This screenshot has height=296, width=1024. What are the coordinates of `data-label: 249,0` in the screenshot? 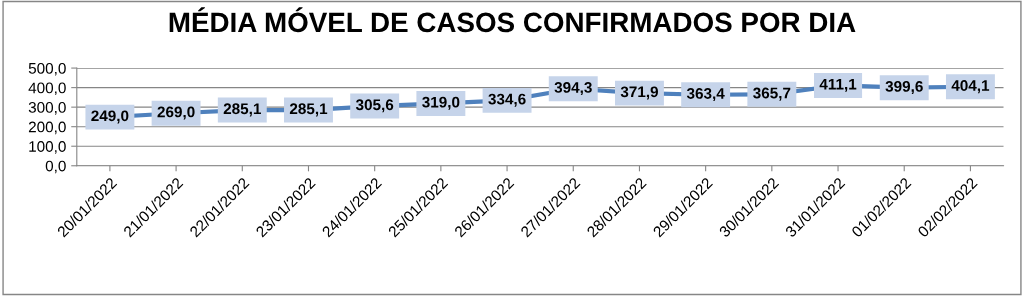 It's located at (110, 117).